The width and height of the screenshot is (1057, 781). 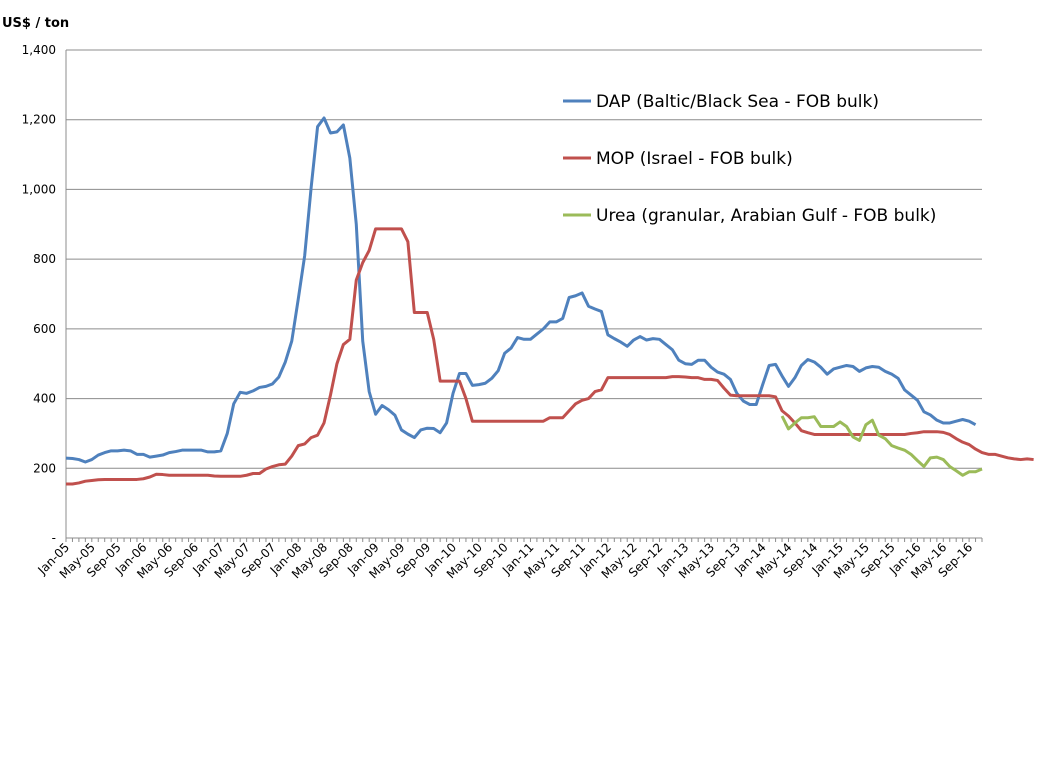 I want to click on y-tick-label: 1,200, so click(x=39, y=120).